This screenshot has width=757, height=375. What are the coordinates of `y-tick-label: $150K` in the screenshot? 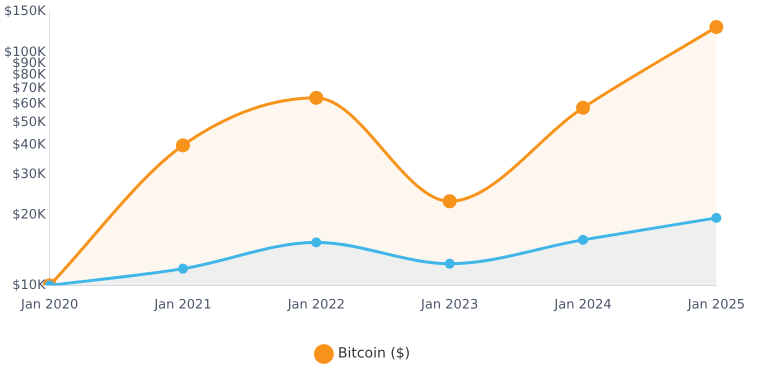 It's located at (25, 12).